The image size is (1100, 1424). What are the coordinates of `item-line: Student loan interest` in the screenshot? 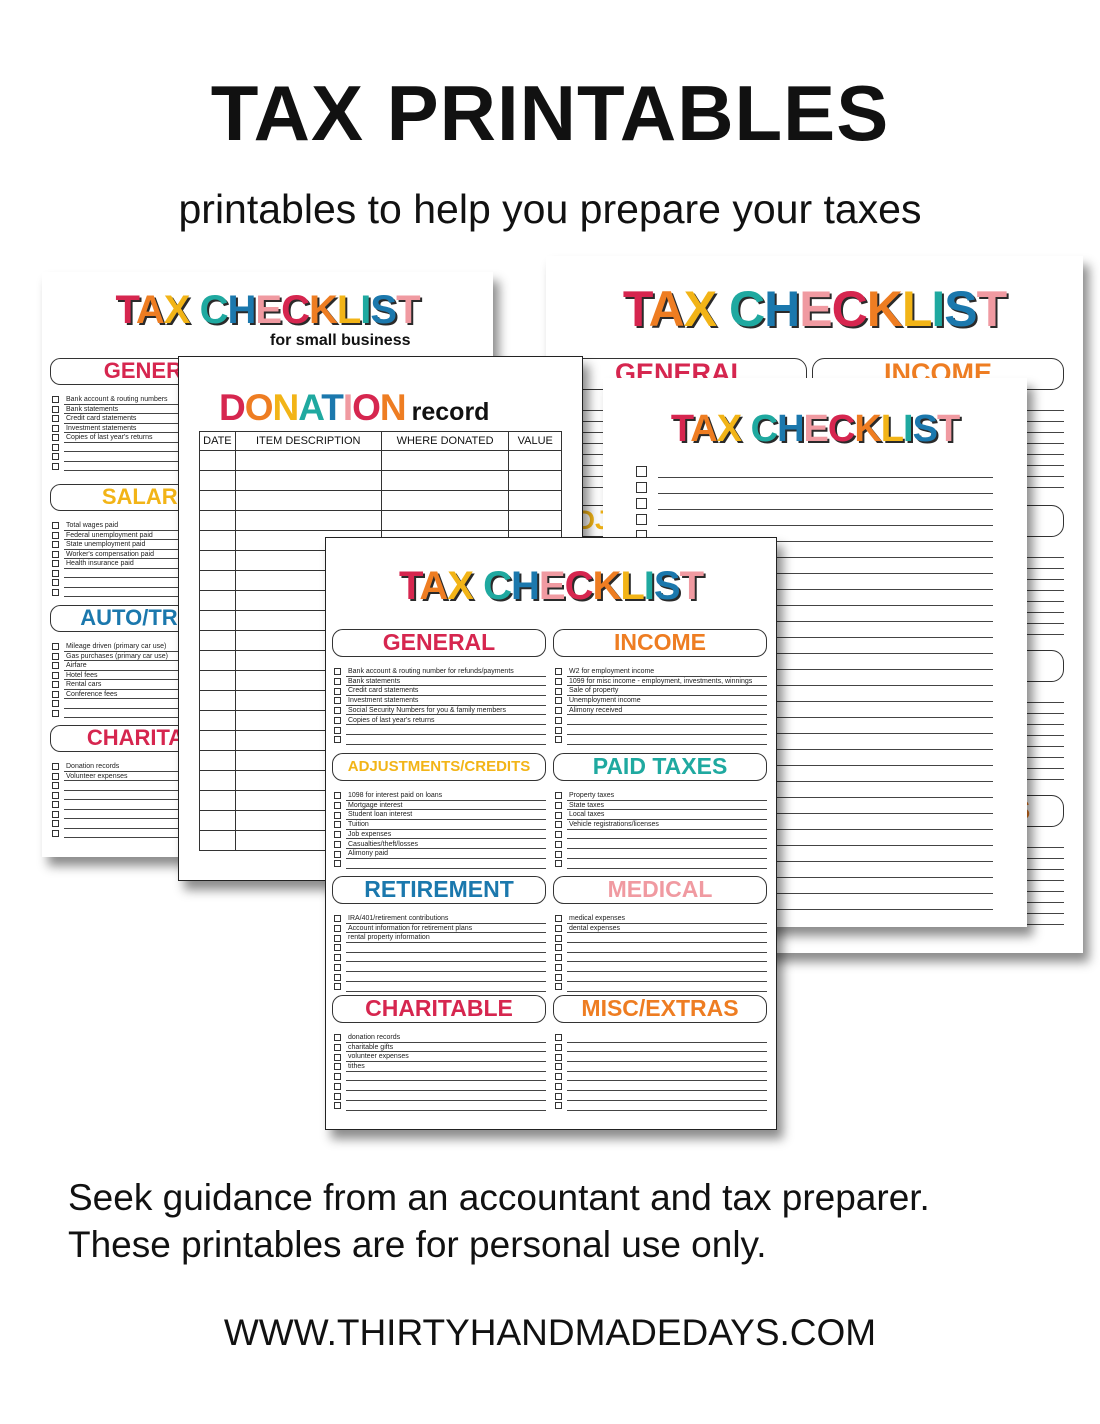 It's located at (446, 815).